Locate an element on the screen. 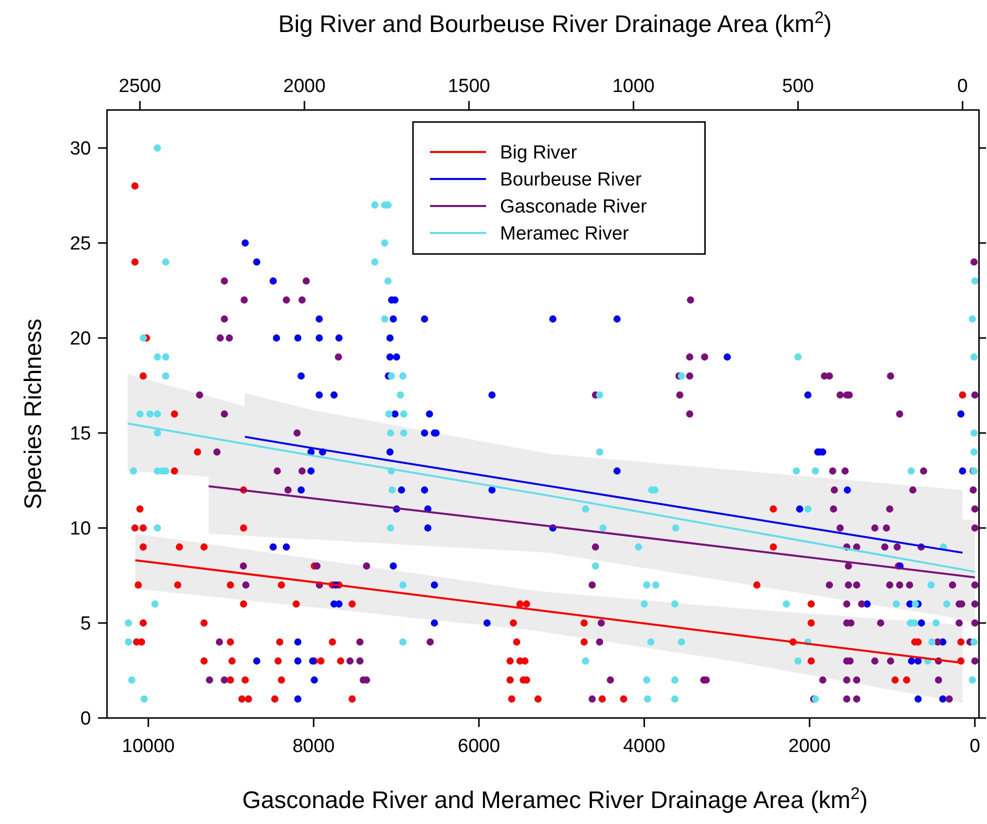 The image size is (987, 824). y-tick-label: 30 is located at coordinates (80, 149).